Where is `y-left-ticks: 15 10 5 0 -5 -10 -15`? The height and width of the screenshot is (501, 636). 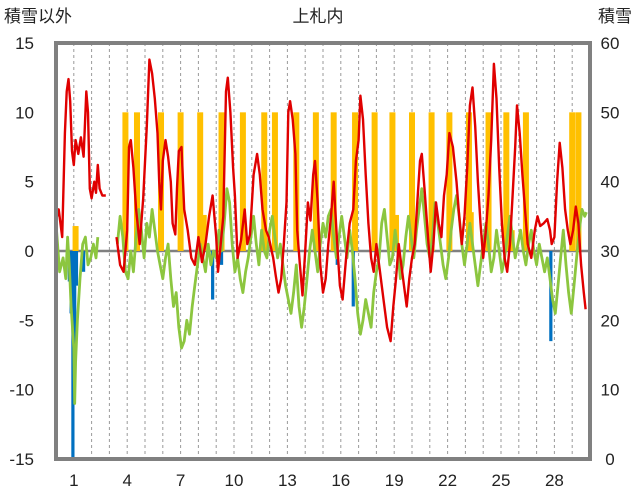
y-left-ticks: 15 10 5 0 -5 -10 -15 is located at coordinates (21, 251).